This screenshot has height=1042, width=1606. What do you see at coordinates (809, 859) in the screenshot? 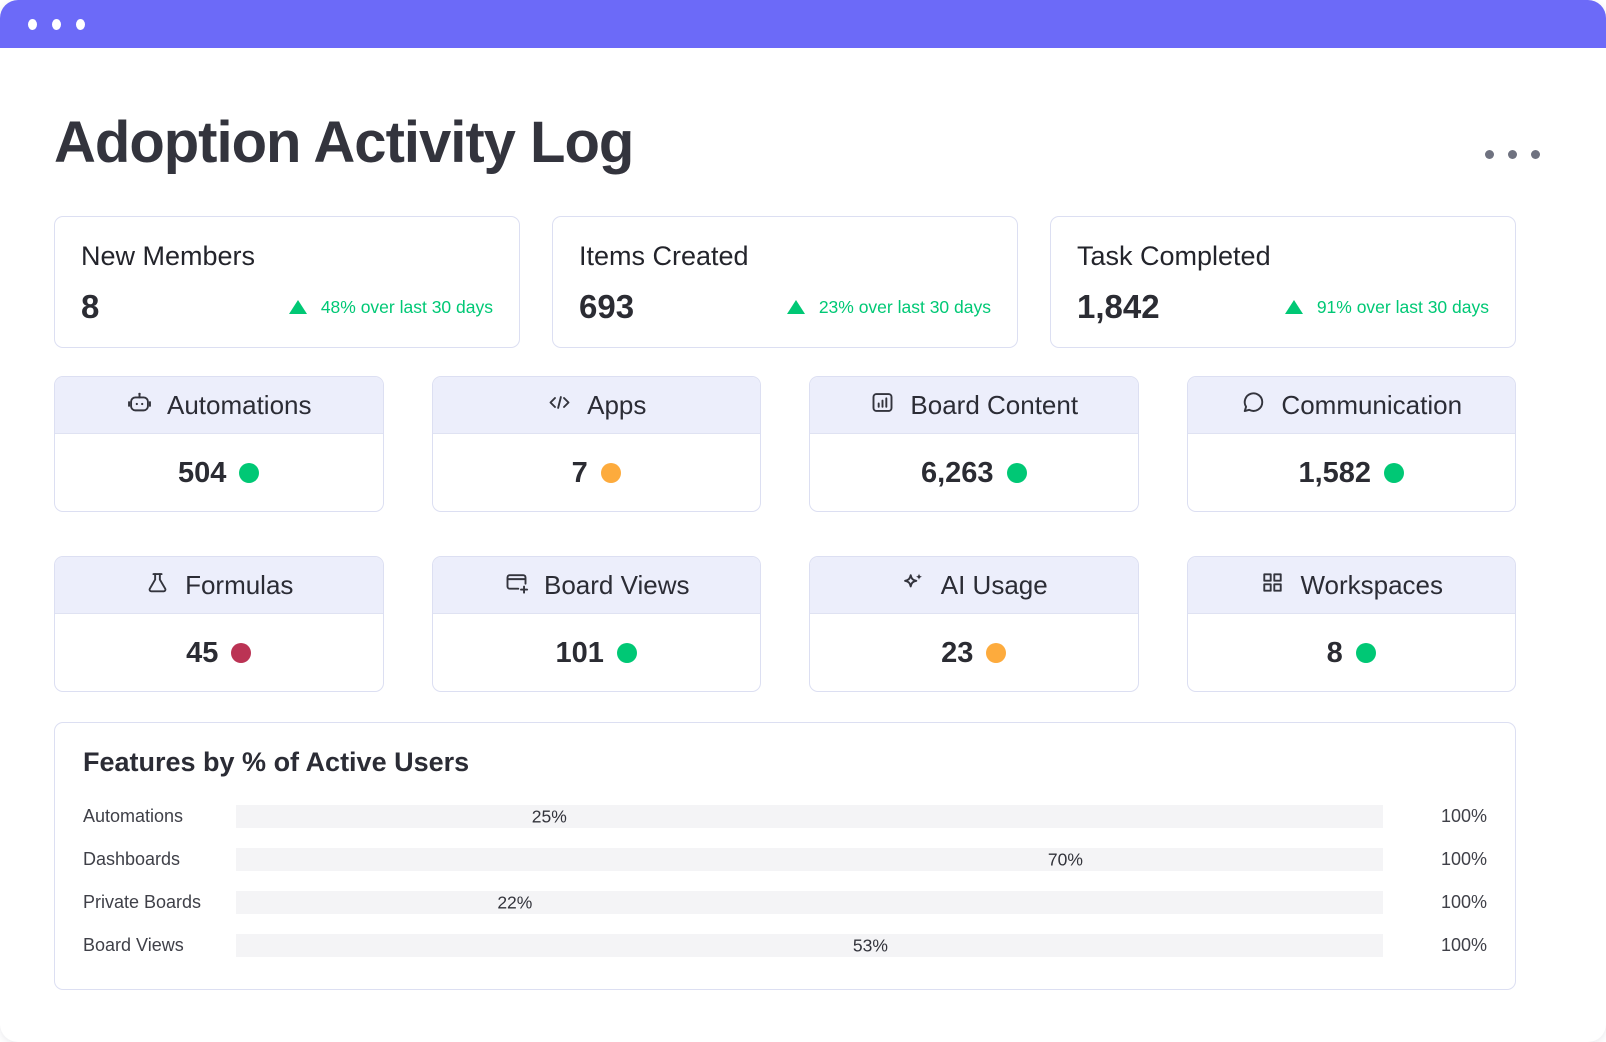
I see `chart-bar-track: 70%` at bounding box center [809, 859].